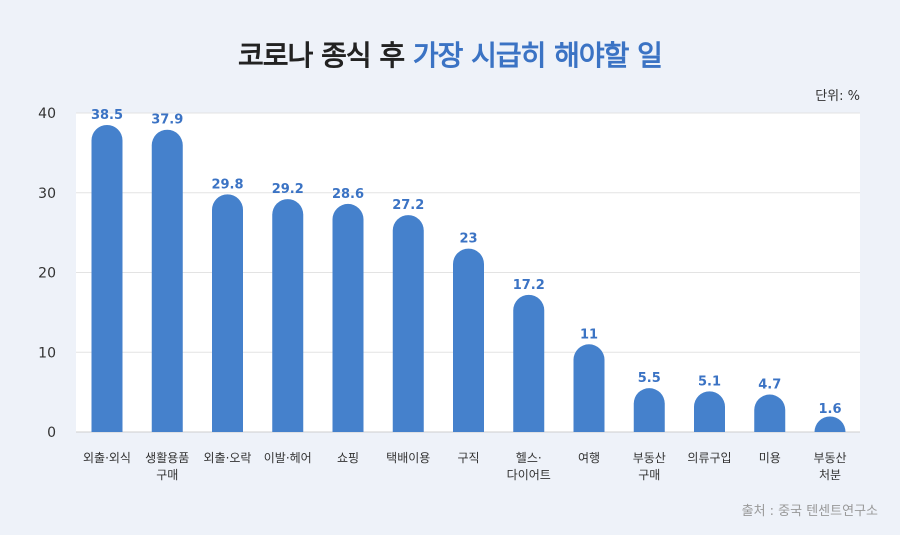 The height and width of the screenshot is (535, 900). What do you see at coordinates (468, 458) in the screenshot?
I see `x-tick-label: 구직` at bounding box center [468, 458].